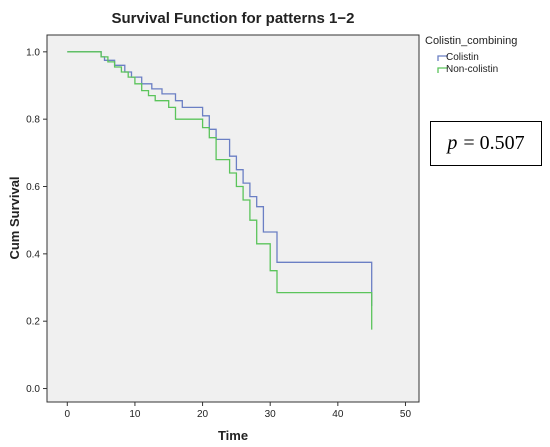  I want to click on y-tick-label: 1.0, so click(33, 52).